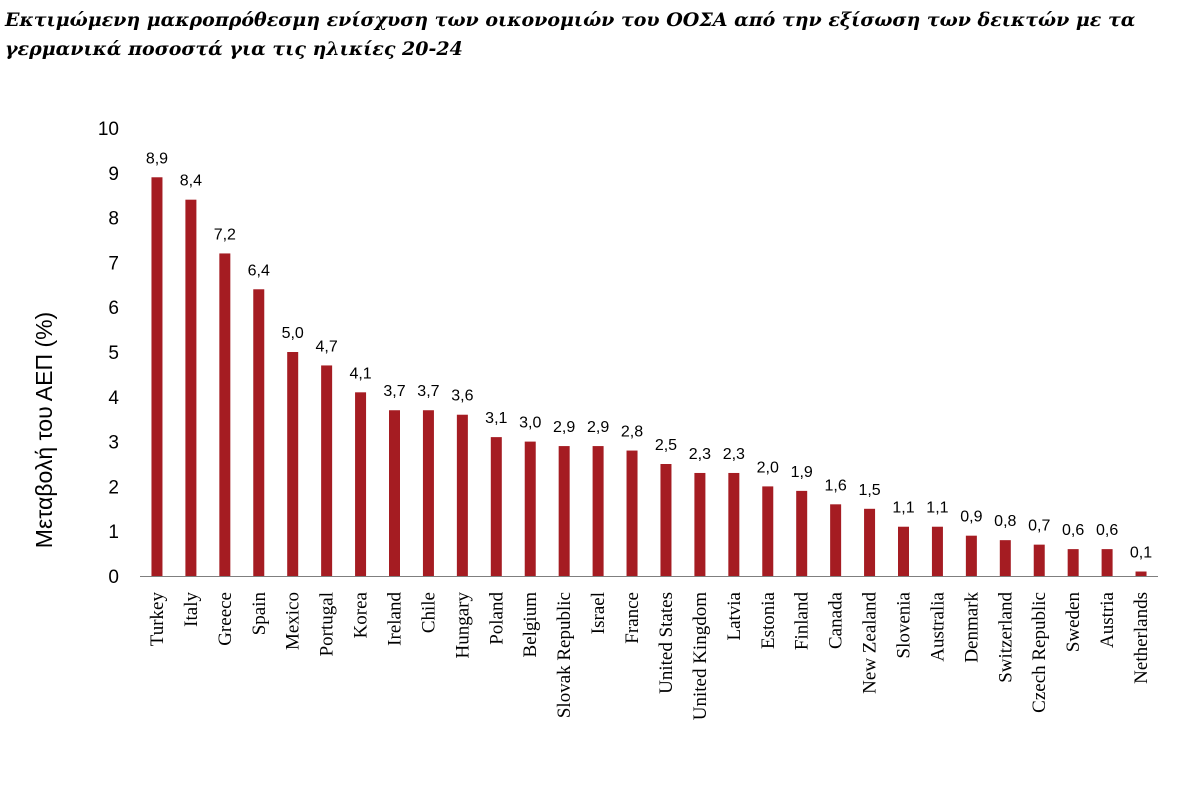  Describe the element at coordinates (113, 577) in the screenshot. I see `y-tick-label: 0` at that location.